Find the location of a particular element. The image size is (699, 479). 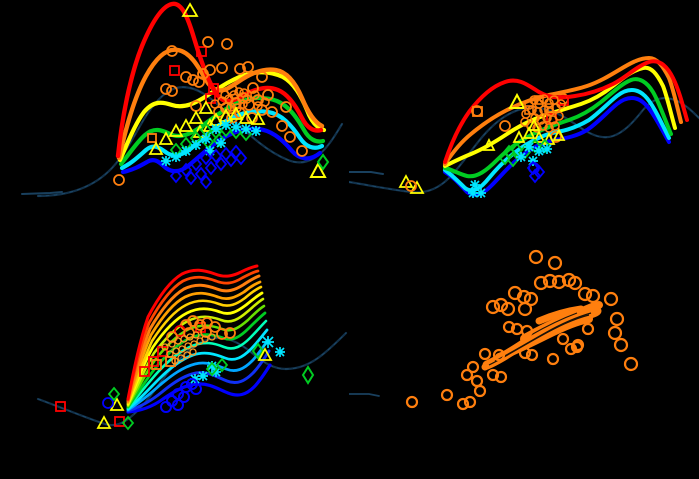

curve-yellow is located at coordinates (560, 116).